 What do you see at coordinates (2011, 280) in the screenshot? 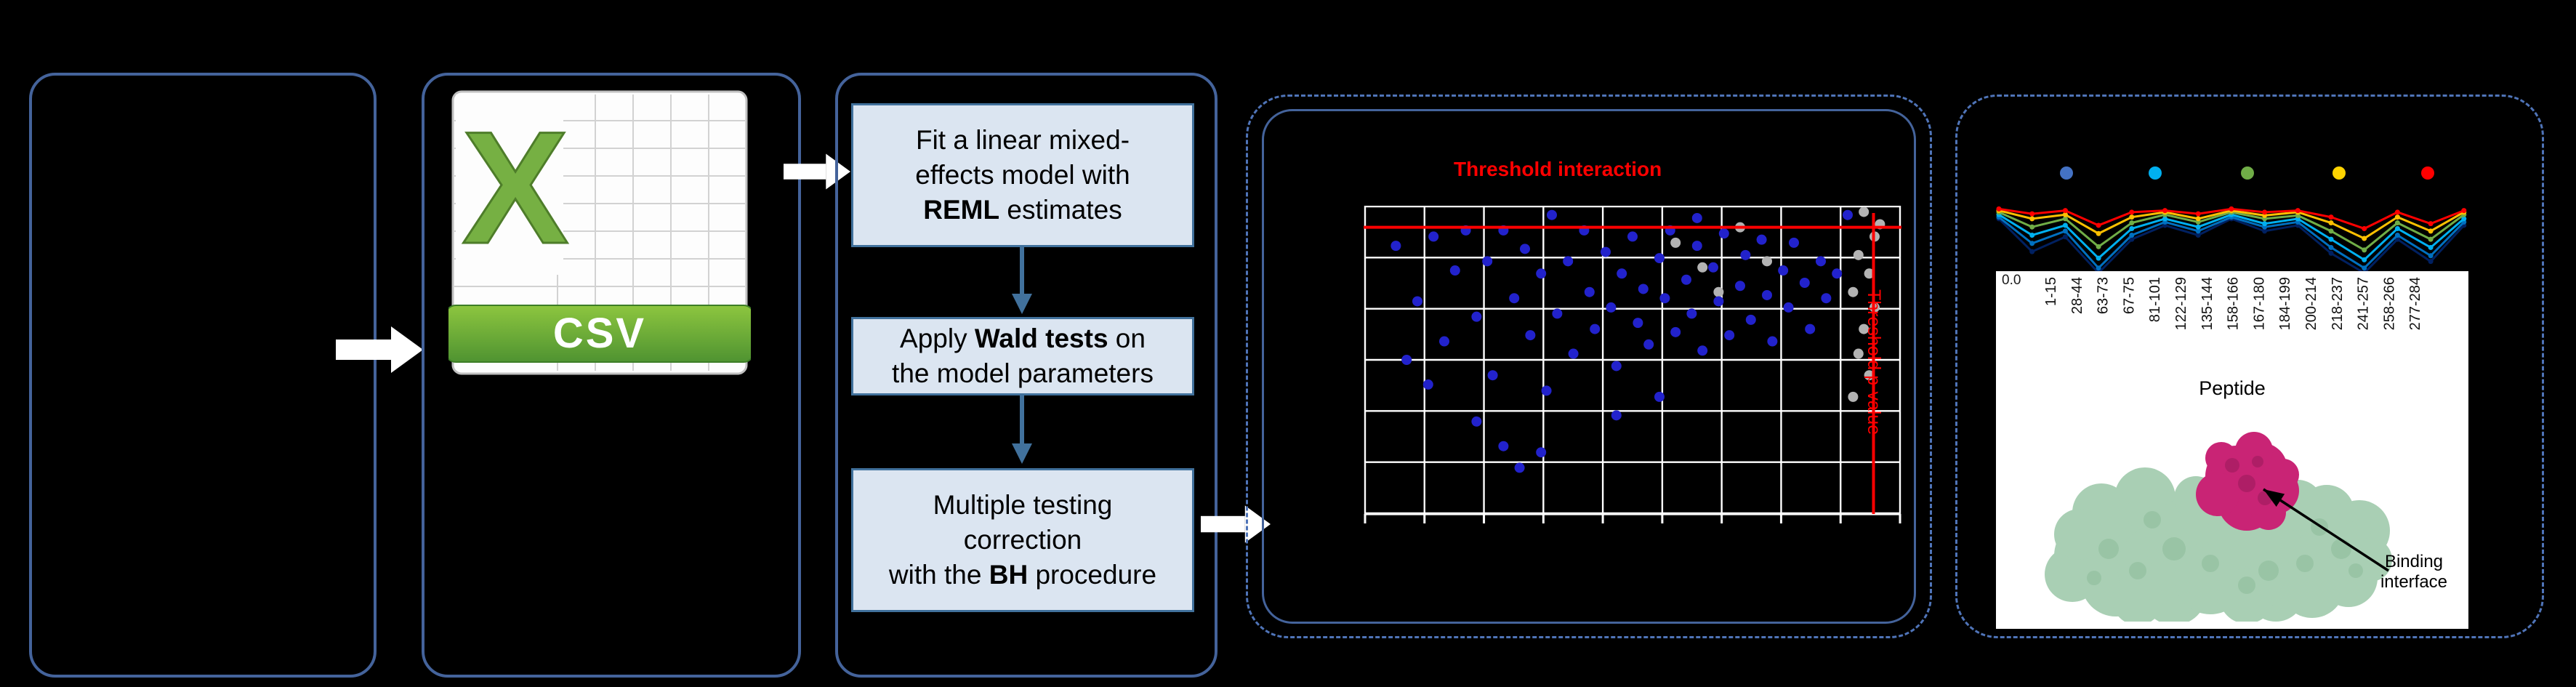
I see `y-axis-tick-label: 0.0` at bounding box center [2011, 280].